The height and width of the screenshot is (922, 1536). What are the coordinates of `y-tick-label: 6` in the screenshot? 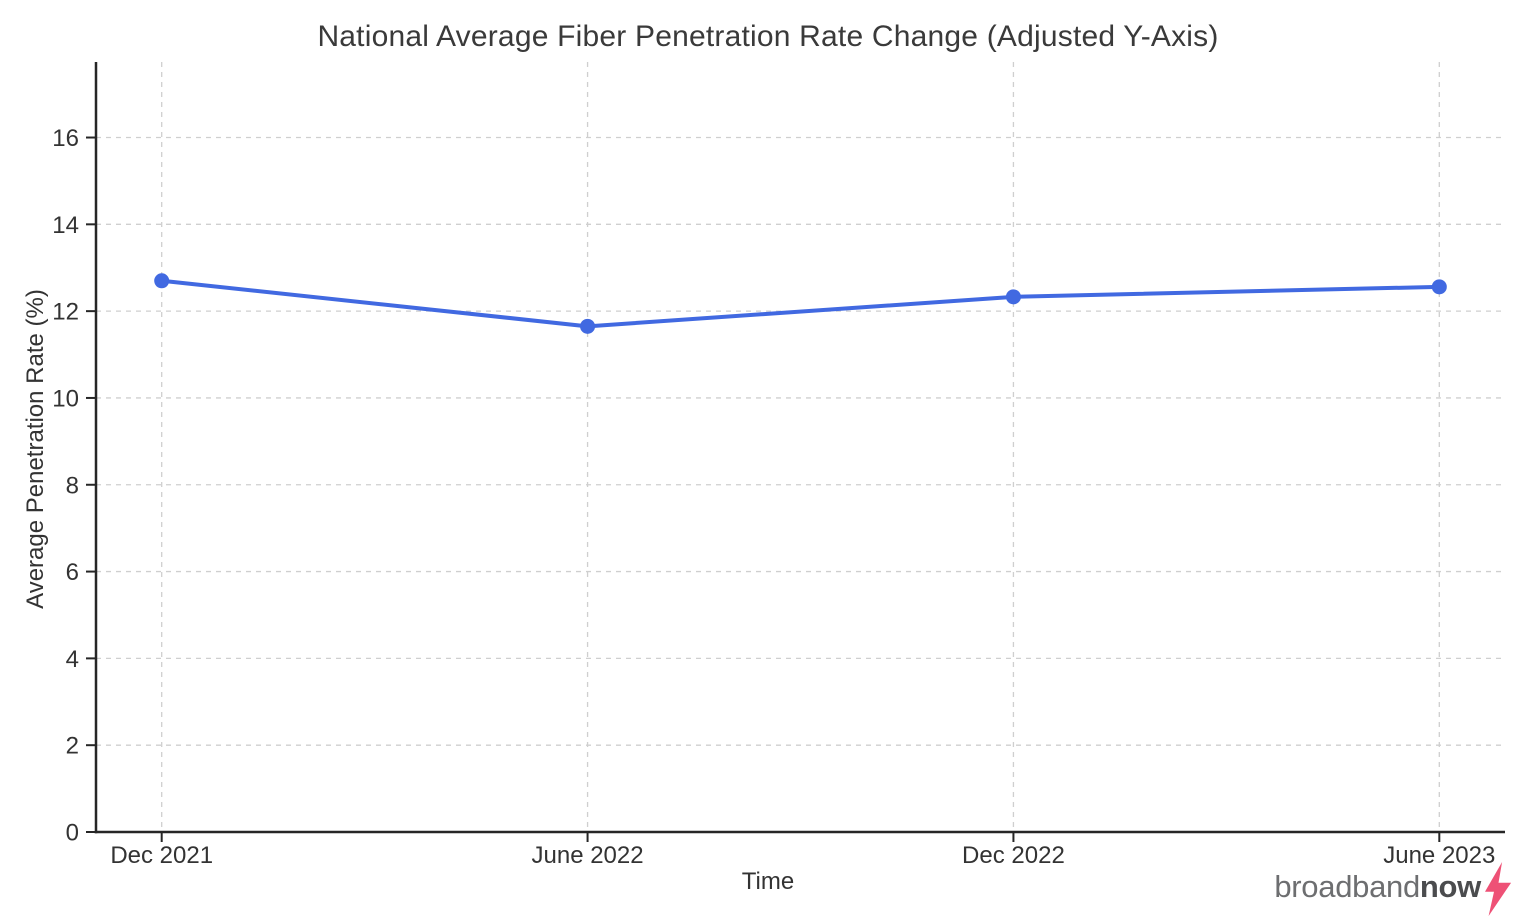 It's located at (72, 572).